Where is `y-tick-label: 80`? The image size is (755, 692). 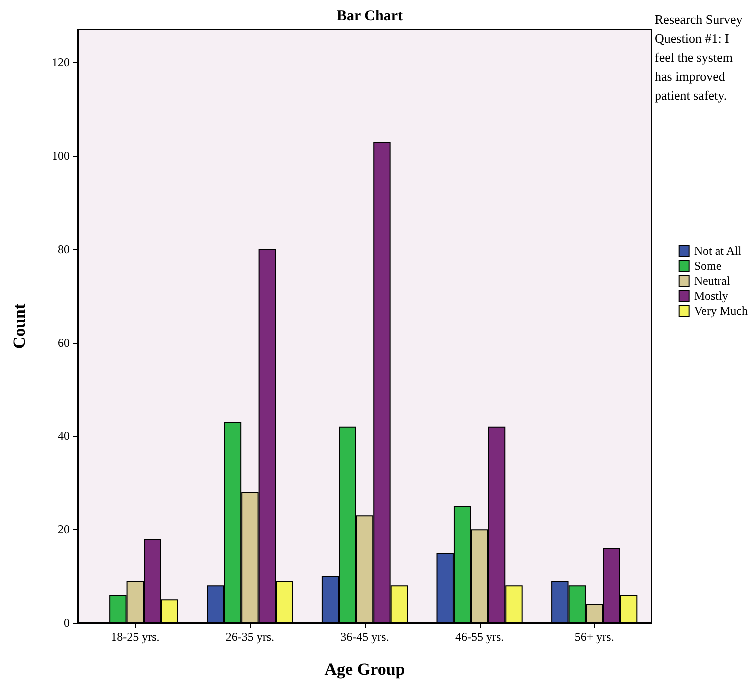
y-tick-label: 80 is located at coordinates (64, 249).